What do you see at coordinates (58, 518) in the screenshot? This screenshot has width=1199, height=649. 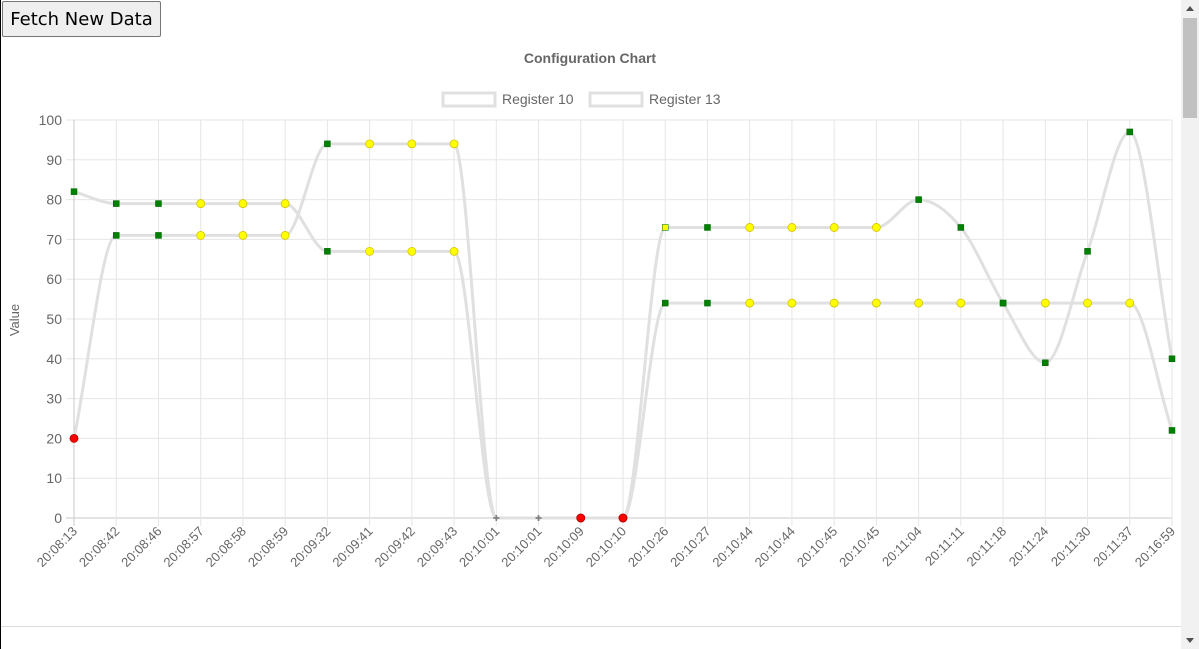 I see `y-tick-label: 0` at bounding box center [58, 518].